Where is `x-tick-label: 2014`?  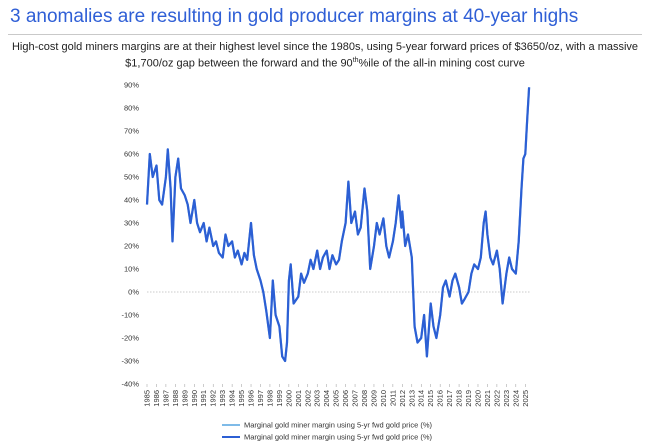
x-tick-label: 2014 is located at coordinates (421, 398).